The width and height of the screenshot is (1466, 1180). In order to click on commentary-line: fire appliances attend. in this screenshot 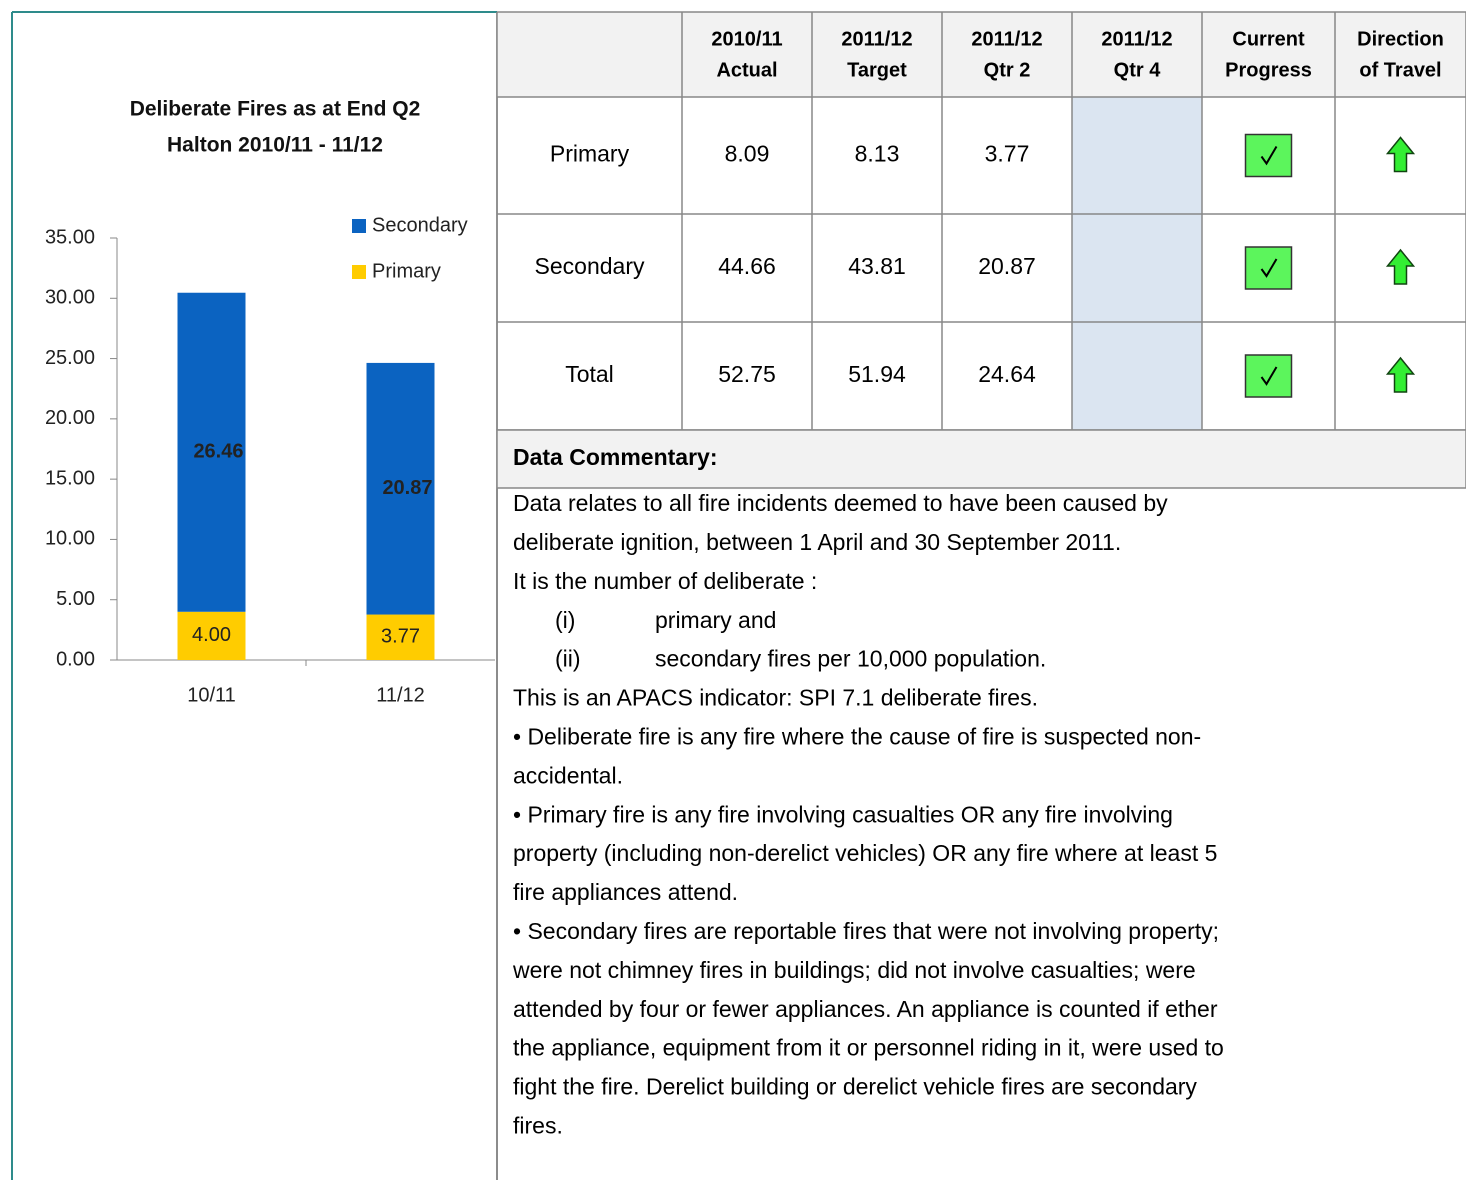, I will do `click(625, 892)`.